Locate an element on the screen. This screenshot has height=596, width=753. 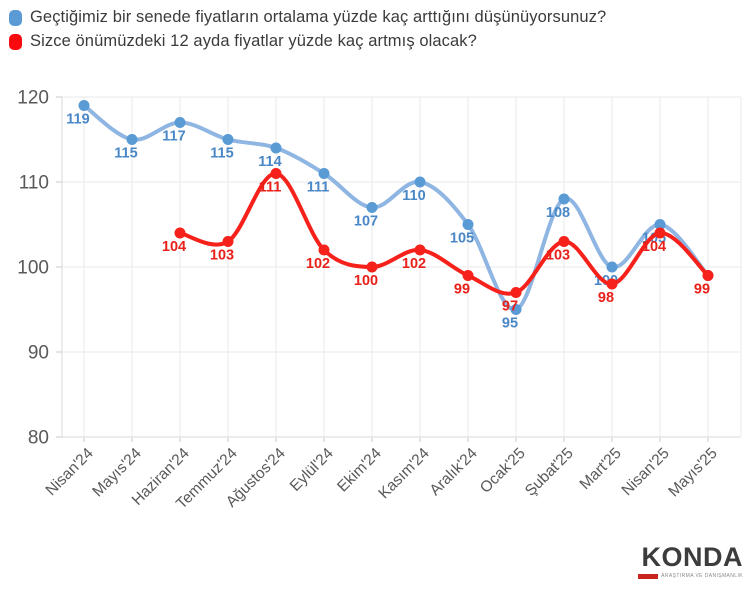
series-1-data-label: 97 is located at coordinates (510, 307).